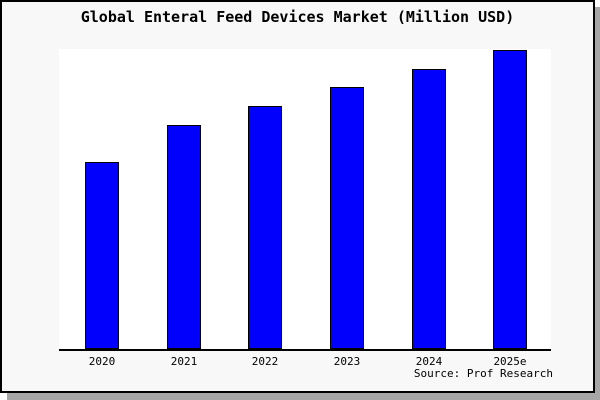 This screenshot has width=600, height=400. What do you see at coordinates (265, 227) in the screenshot?
I see `bar-2022` at bounding box center [265, 227].